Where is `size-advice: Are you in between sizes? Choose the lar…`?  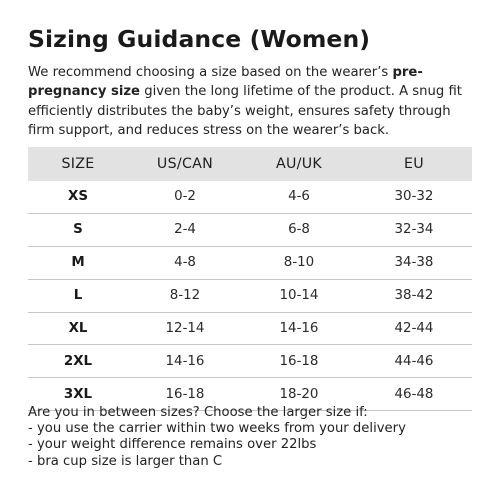
size-advice: Are you in between sizes? Choose the lar… is located at coordinates (258, 437).